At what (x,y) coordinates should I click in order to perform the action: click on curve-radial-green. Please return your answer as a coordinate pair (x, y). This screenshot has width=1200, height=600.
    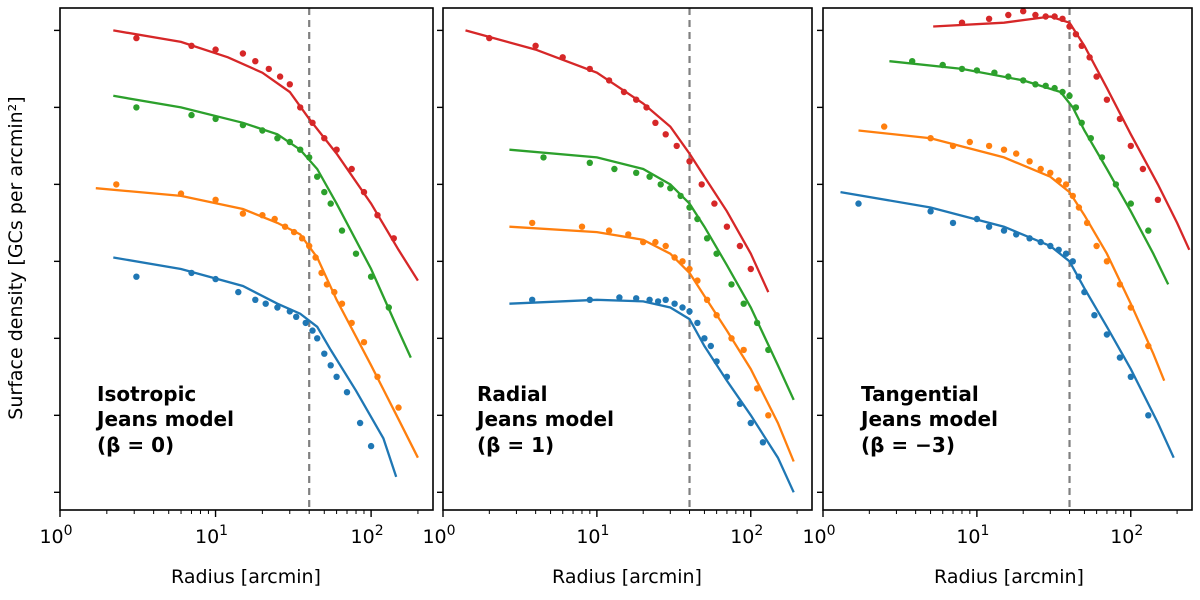
    Looking at the image, I should click on (652, 274).